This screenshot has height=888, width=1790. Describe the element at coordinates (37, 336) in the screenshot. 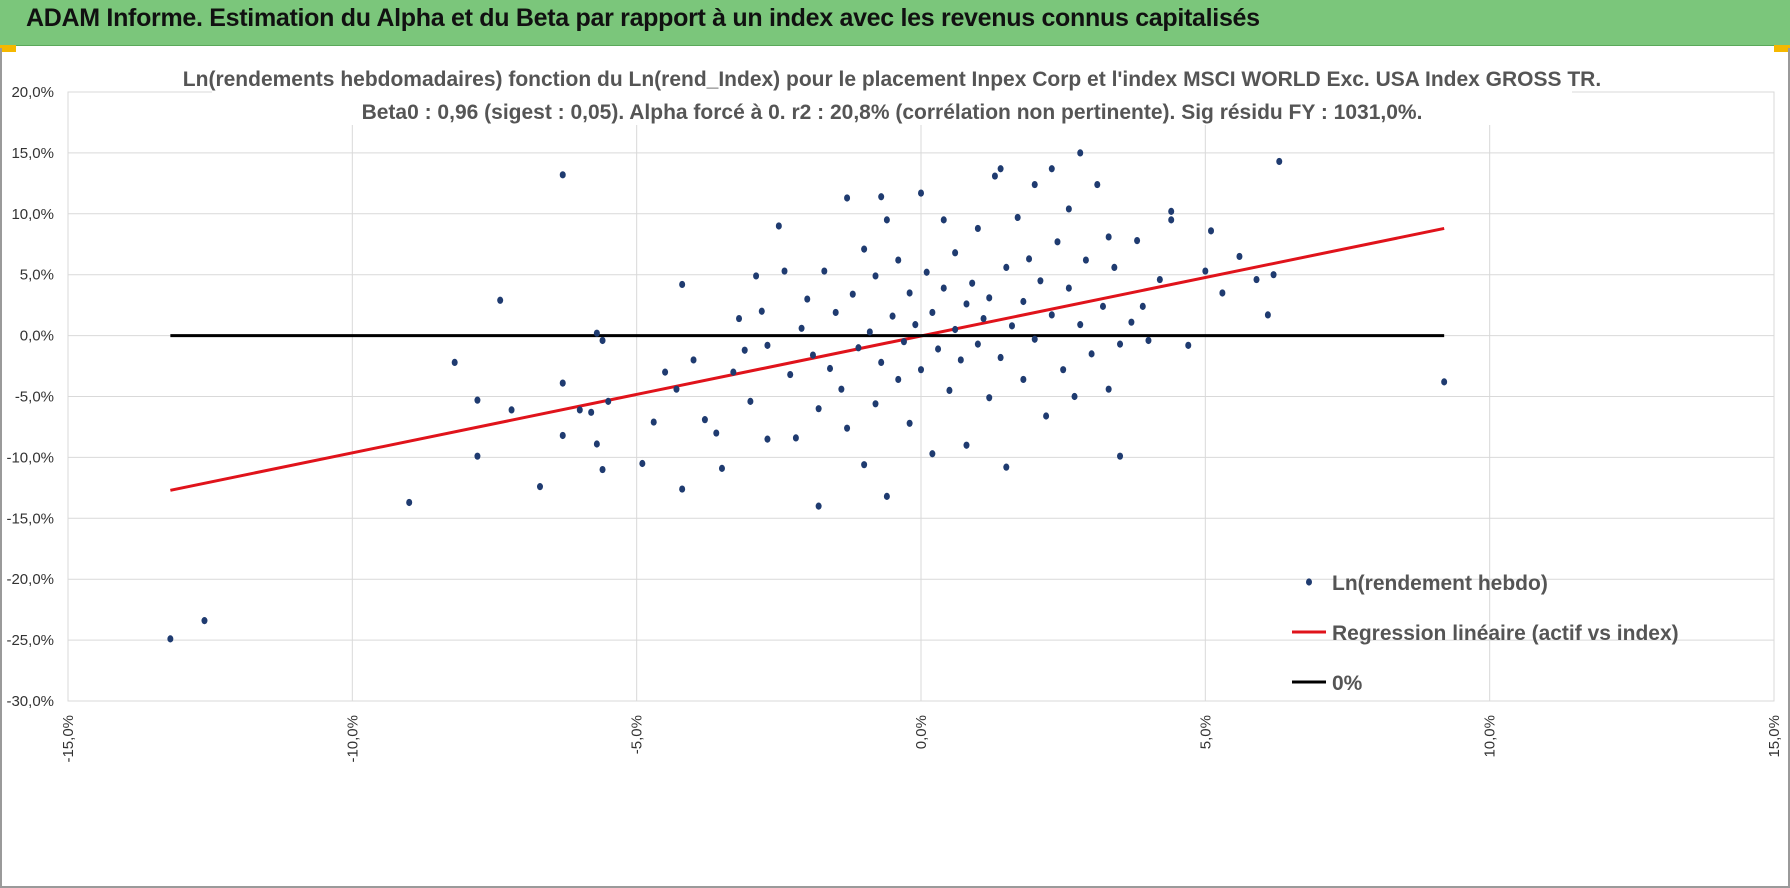

I see `y-tick-label: 0,0%` at that location.